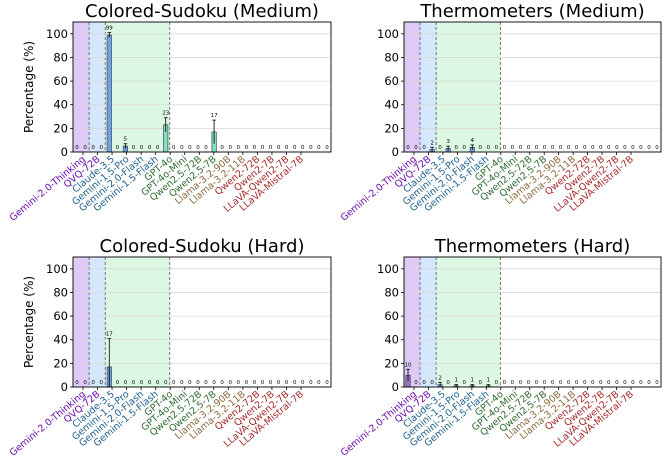 This screenshot has height=468, width=665. Describe the element at coordinates (202, 11) in the screenshot. I see `chart-title: Colored-Sudoku (Medium)` at that location.